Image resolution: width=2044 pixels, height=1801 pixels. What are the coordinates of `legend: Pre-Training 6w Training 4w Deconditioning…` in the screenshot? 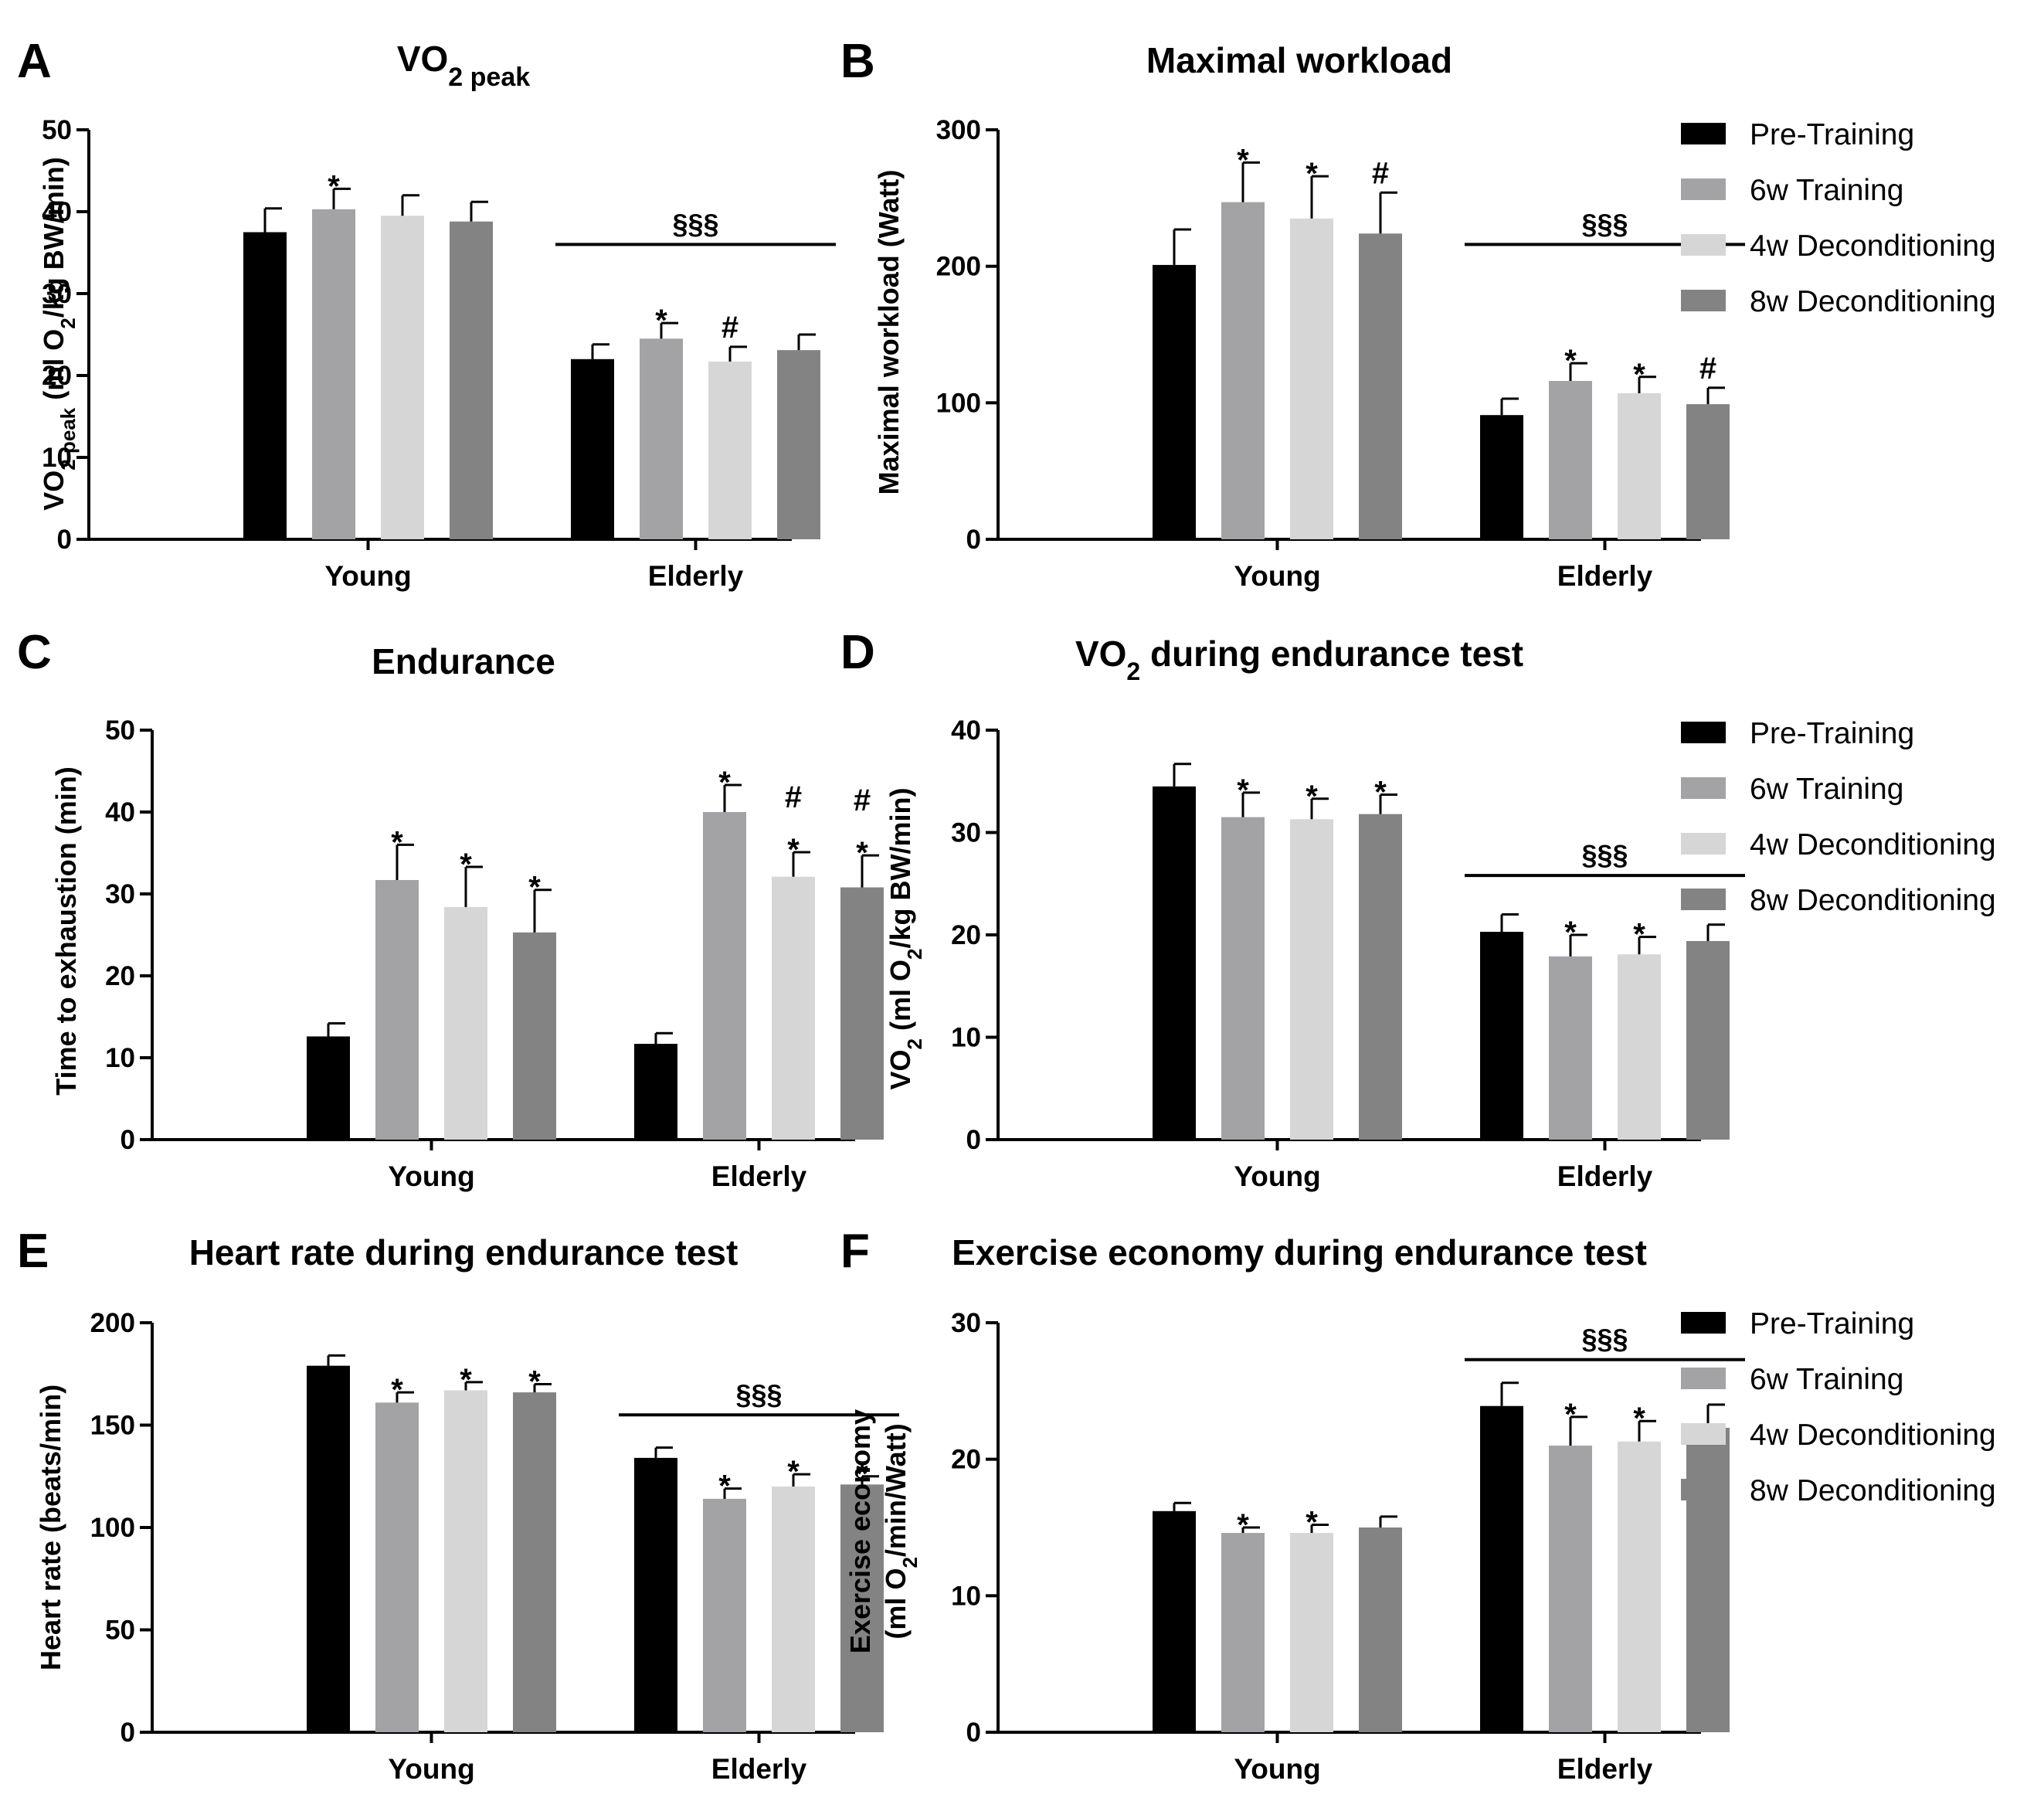 It's located at (1839, 1407).